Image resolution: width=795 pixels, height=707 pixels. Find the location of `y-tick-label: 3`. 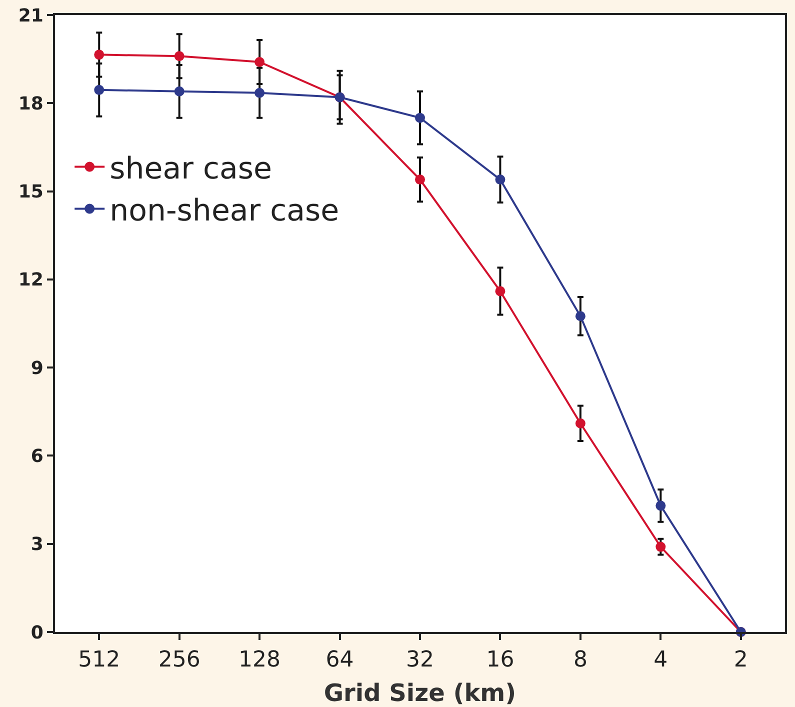

y-tick-label: 3 is located at coordinates (37, 545).